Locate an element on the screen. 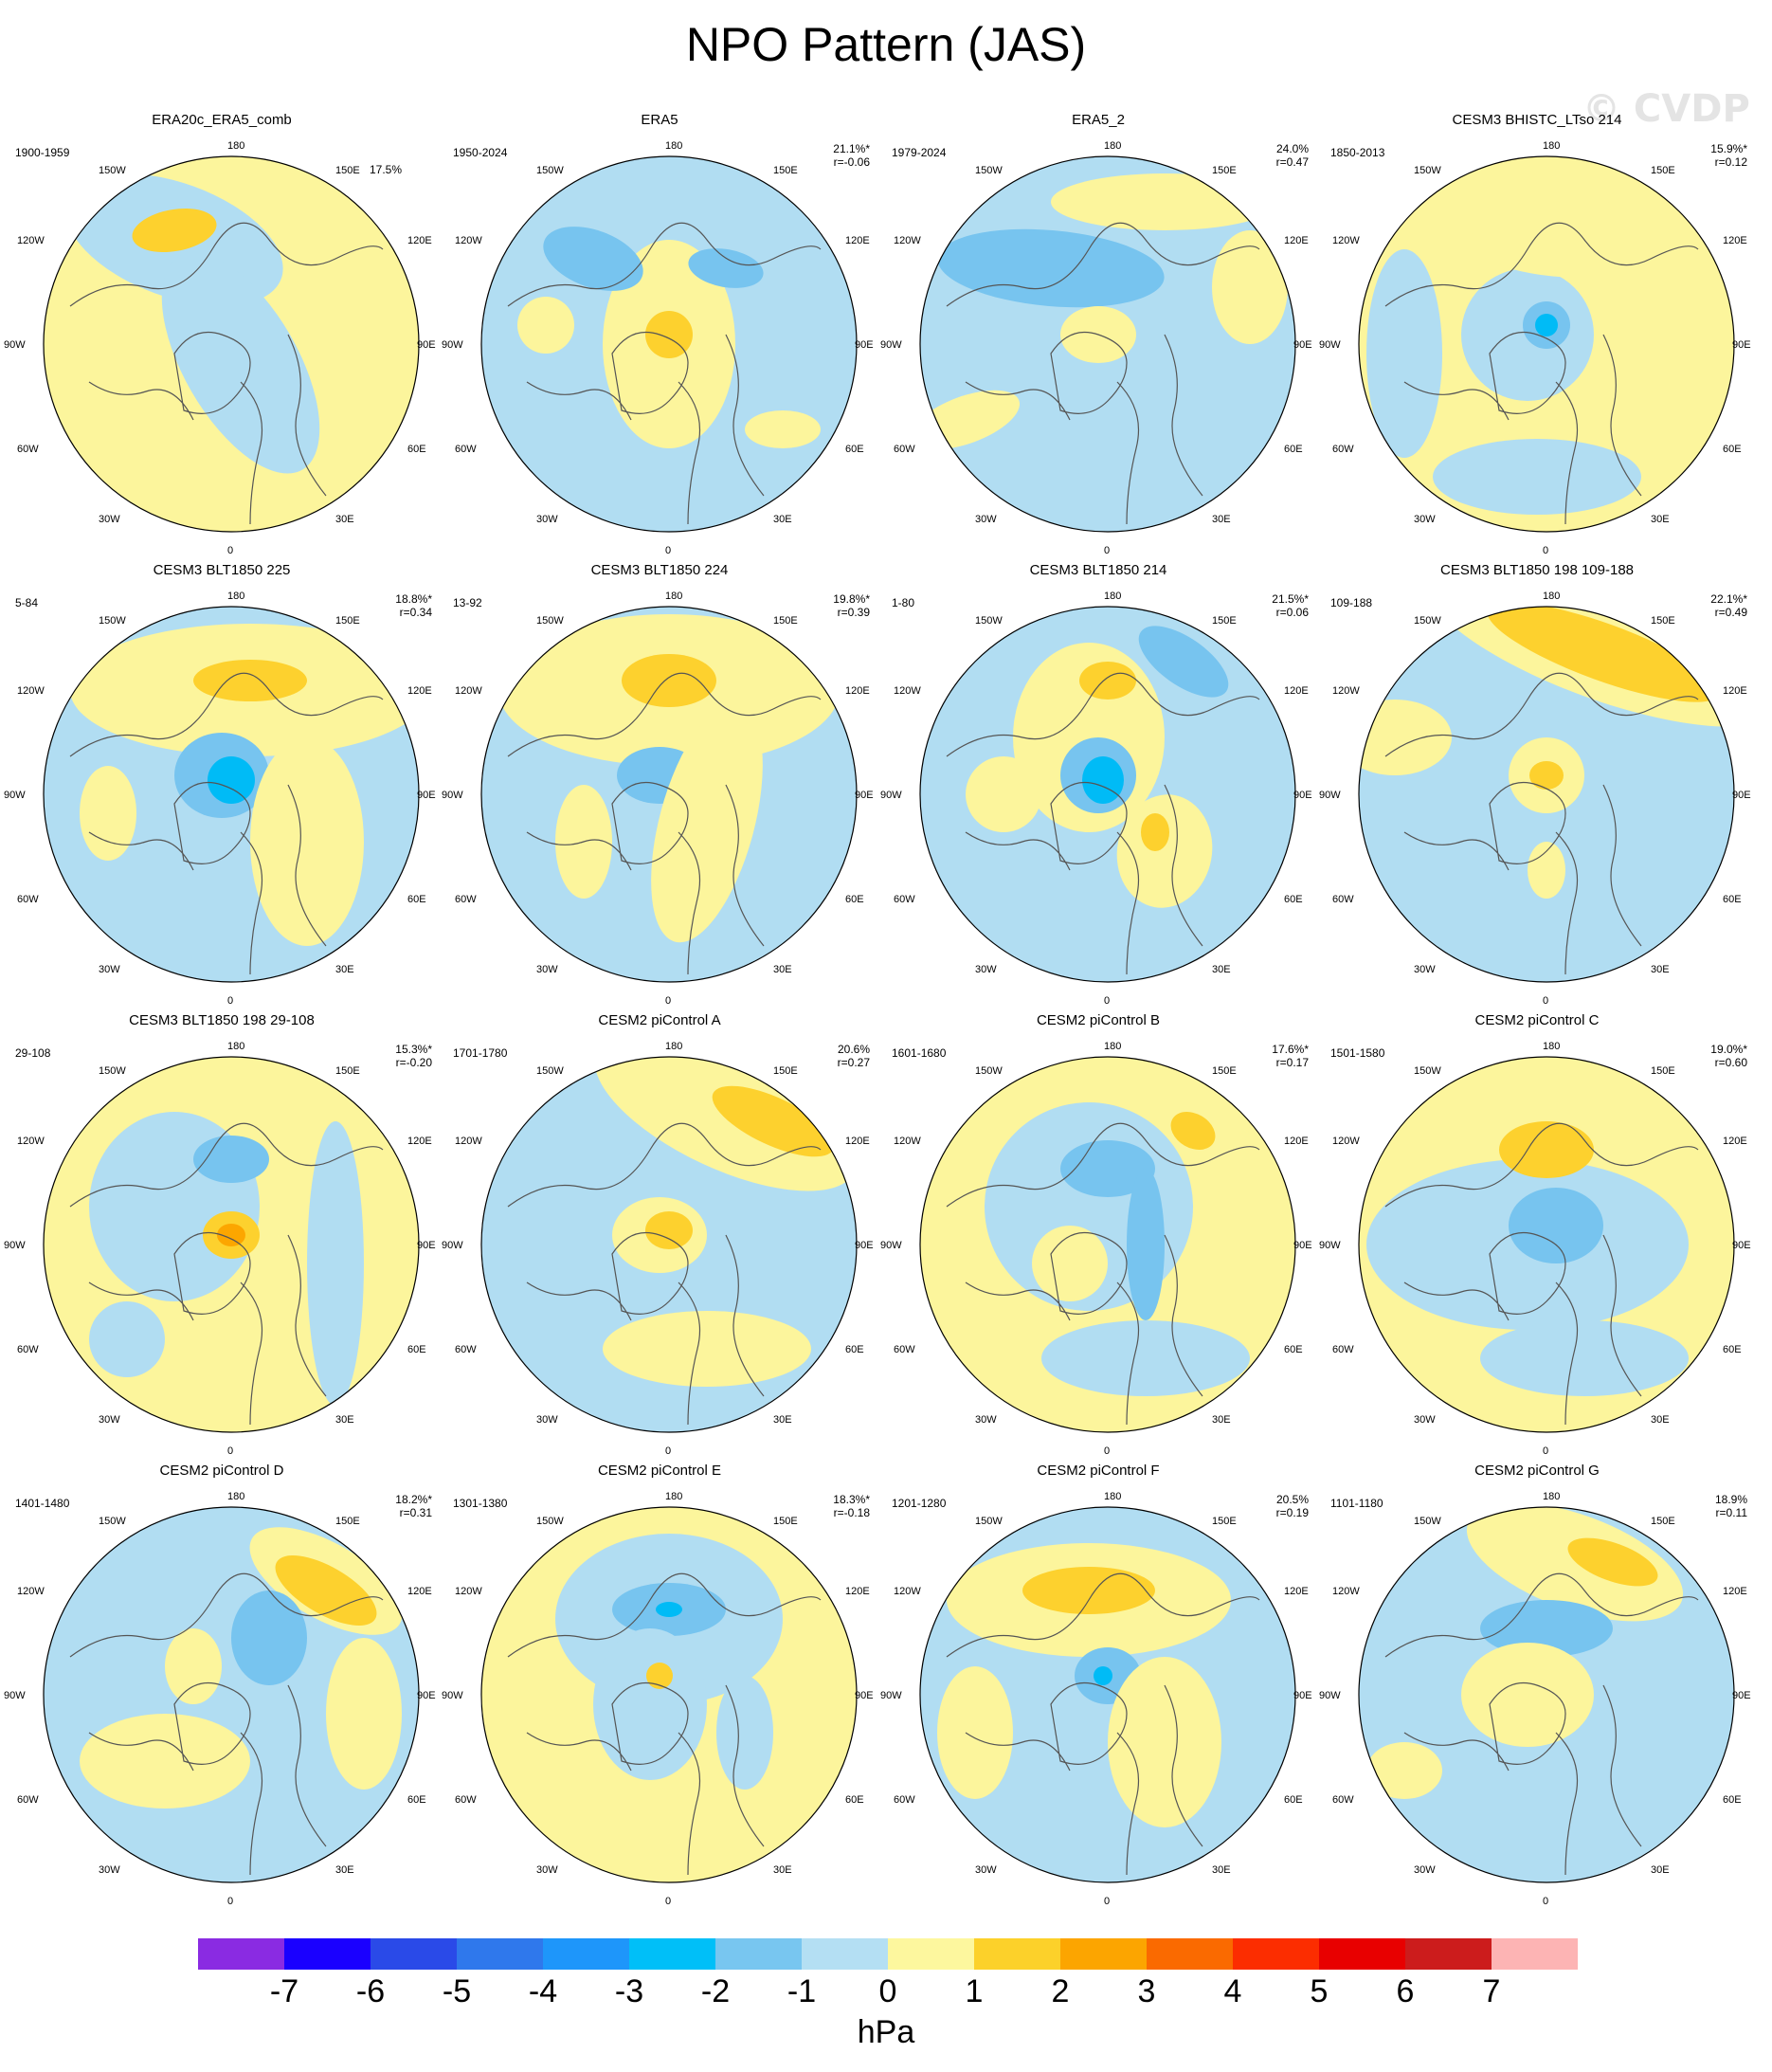  panel-percent: 15.3%* is located at coordinates (413, 1049).